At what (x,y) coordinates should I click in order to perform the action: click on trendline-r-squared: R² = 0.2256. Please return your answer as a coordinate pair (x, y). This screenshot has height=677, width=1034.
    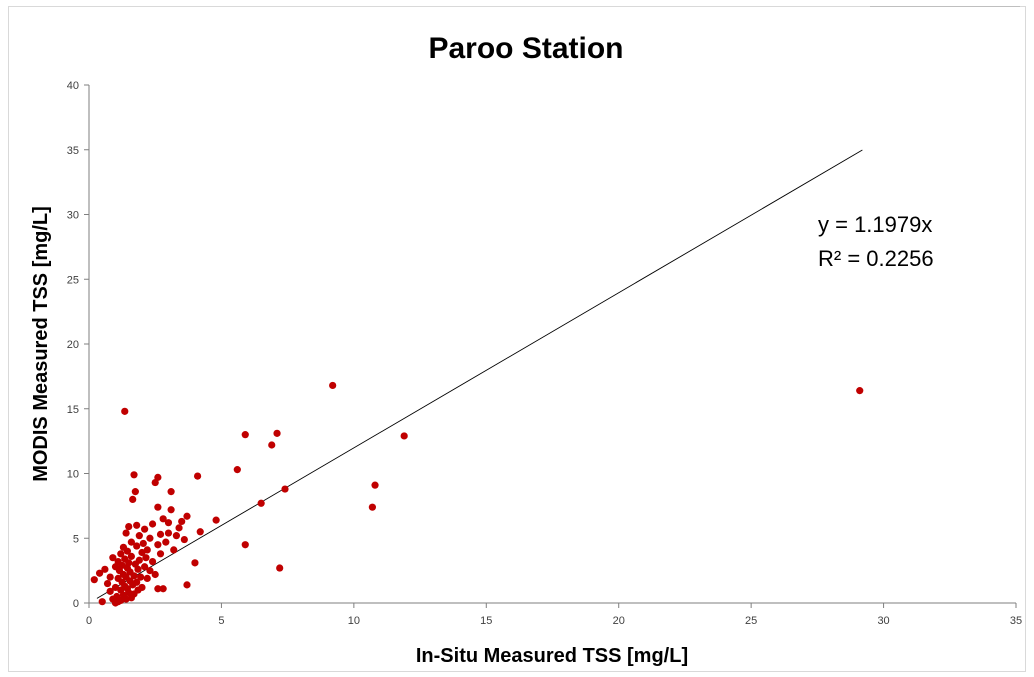
    Looking at the image, I should click on (876, 258).